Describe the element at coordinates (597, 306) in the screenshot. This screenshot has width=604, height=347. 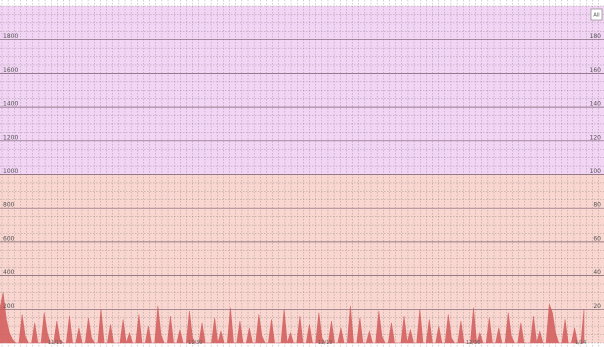
I see `right-tick-label: 20` at that location.